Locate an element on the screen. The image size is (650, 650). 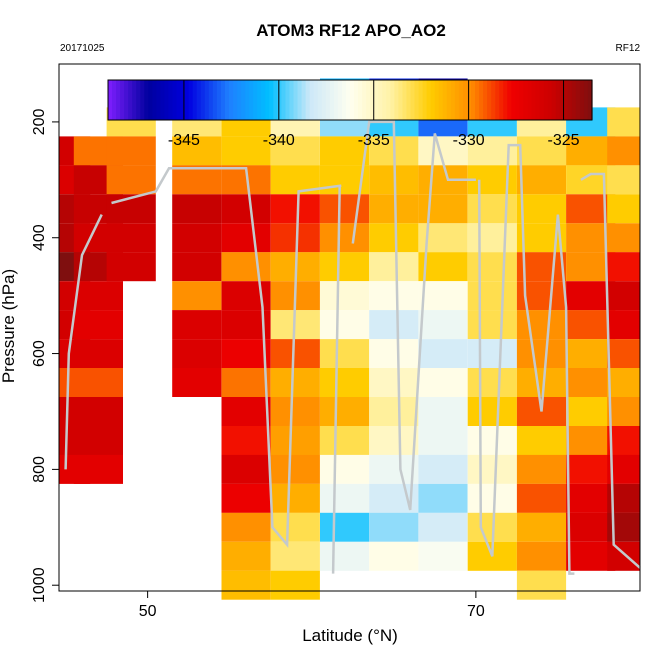
colorbar-tick-label: -330 is located at coordinates (469, 140).